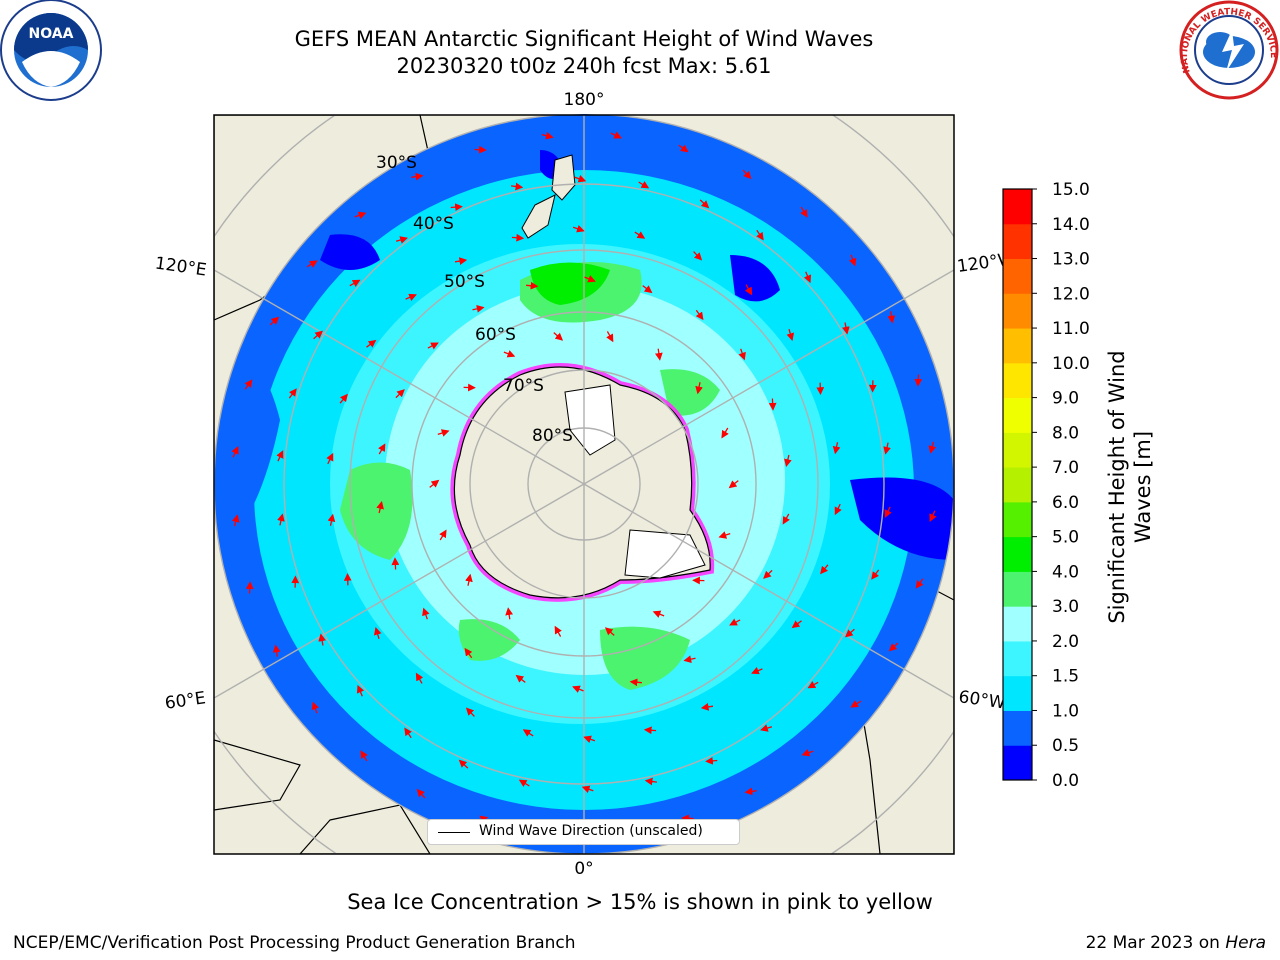 Image resolution: width=1280 pixels, height=960 pixels. What do you see at coordinates (1065, 538) in the screenshot?
I see `colorbar-tick-label: 5.0` at bounding box center [1065, 538].